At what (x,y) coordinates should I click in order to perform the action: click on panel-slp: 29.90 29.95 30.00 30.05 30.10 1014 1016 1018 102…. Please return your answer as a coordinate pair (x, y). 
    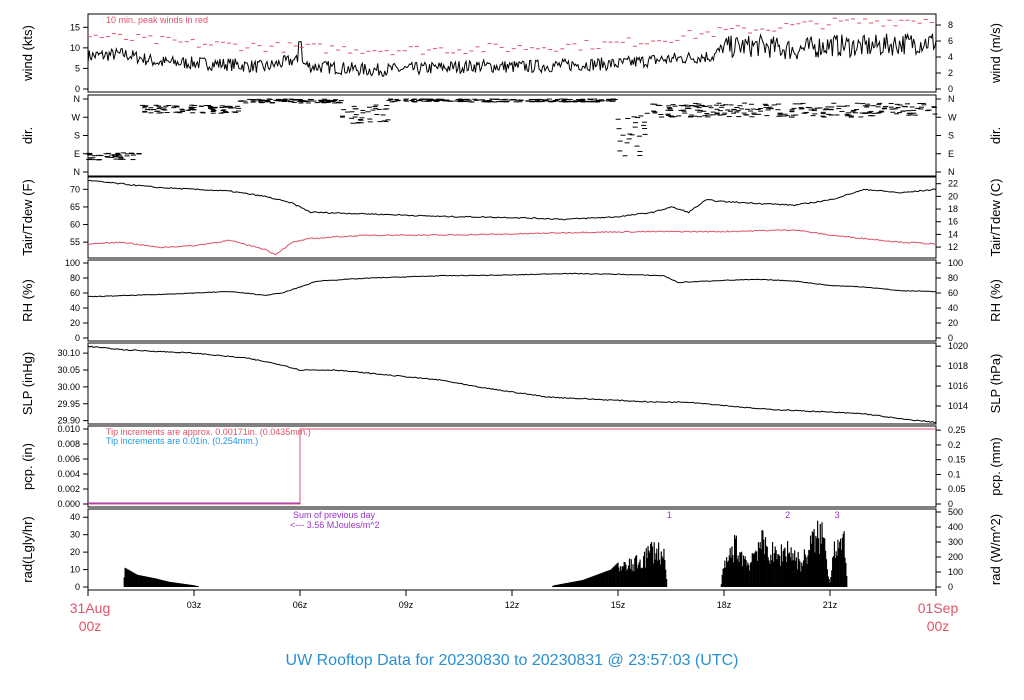
    Looking at the image, I should click on (511, 383).